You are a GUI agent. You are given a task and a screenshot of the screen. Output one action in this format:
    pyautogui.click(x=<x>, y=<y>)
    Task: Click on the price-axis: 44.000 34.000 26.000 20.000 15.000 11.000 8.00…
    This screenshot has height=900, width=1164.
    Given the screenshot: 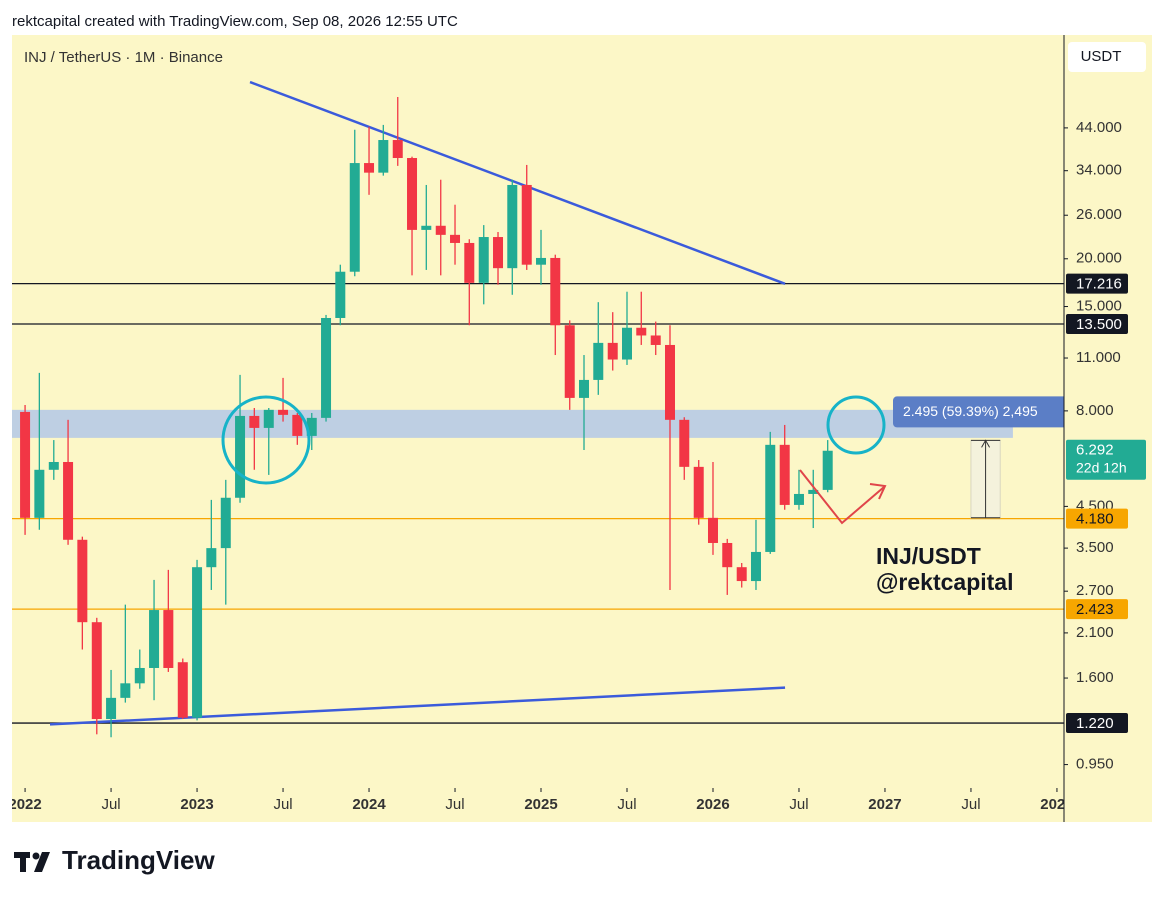 What is the action you would take?
    pyautogui.click(x=1105, y=446)
    